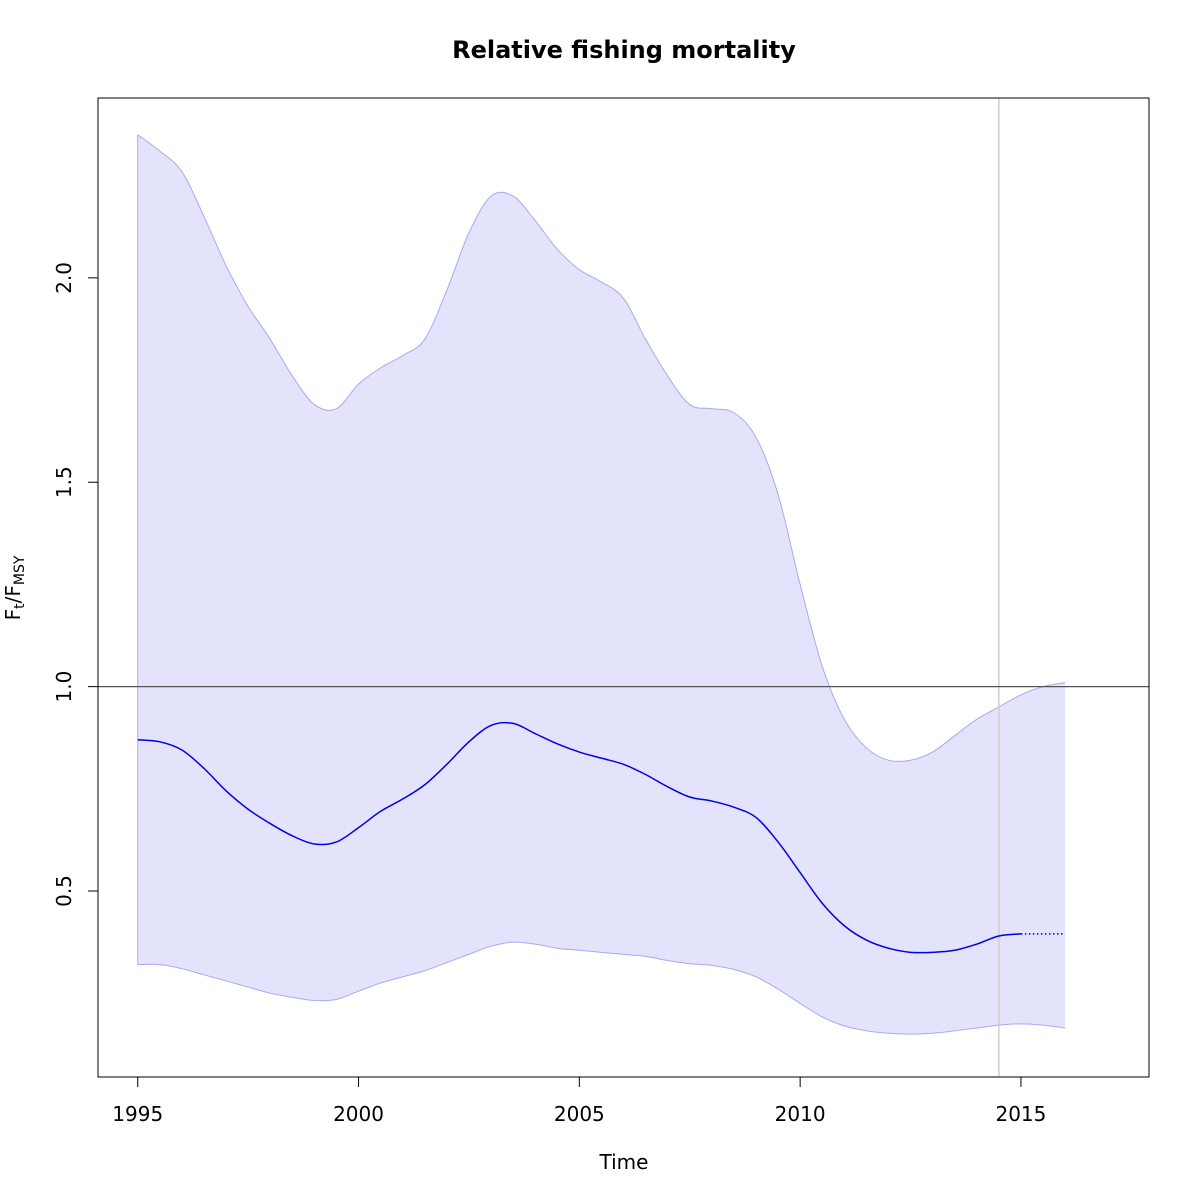 This screenshot has width=1200, height=1200. Describe the element at coordinates (601, 988) in the screenshot. I see `band-lower-edge` at that location.